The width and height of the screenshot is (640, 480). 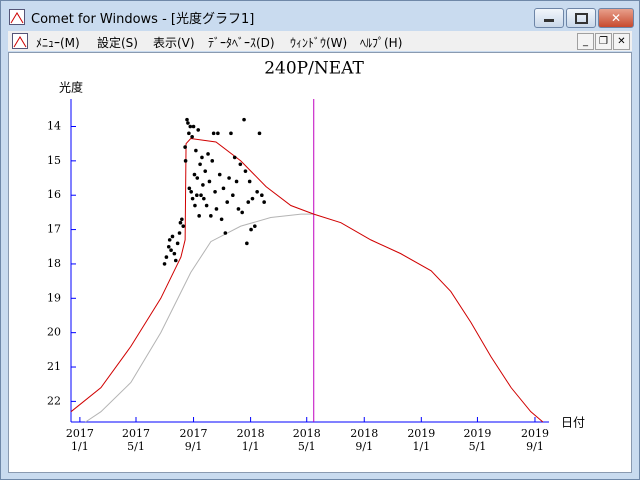 I want to click on menu-item: 設定(S), so click(x=117, y=43).